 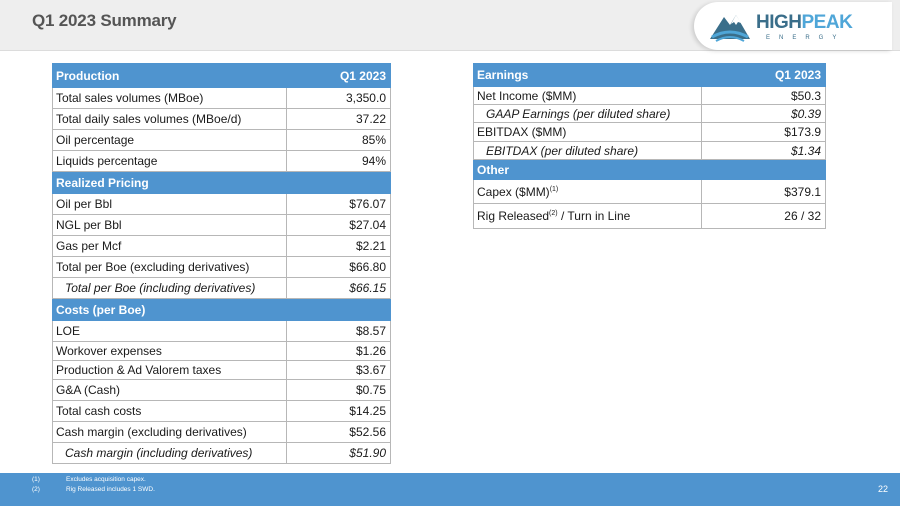 I want to click on row-value: $1.34, so click(x=763, y=150).